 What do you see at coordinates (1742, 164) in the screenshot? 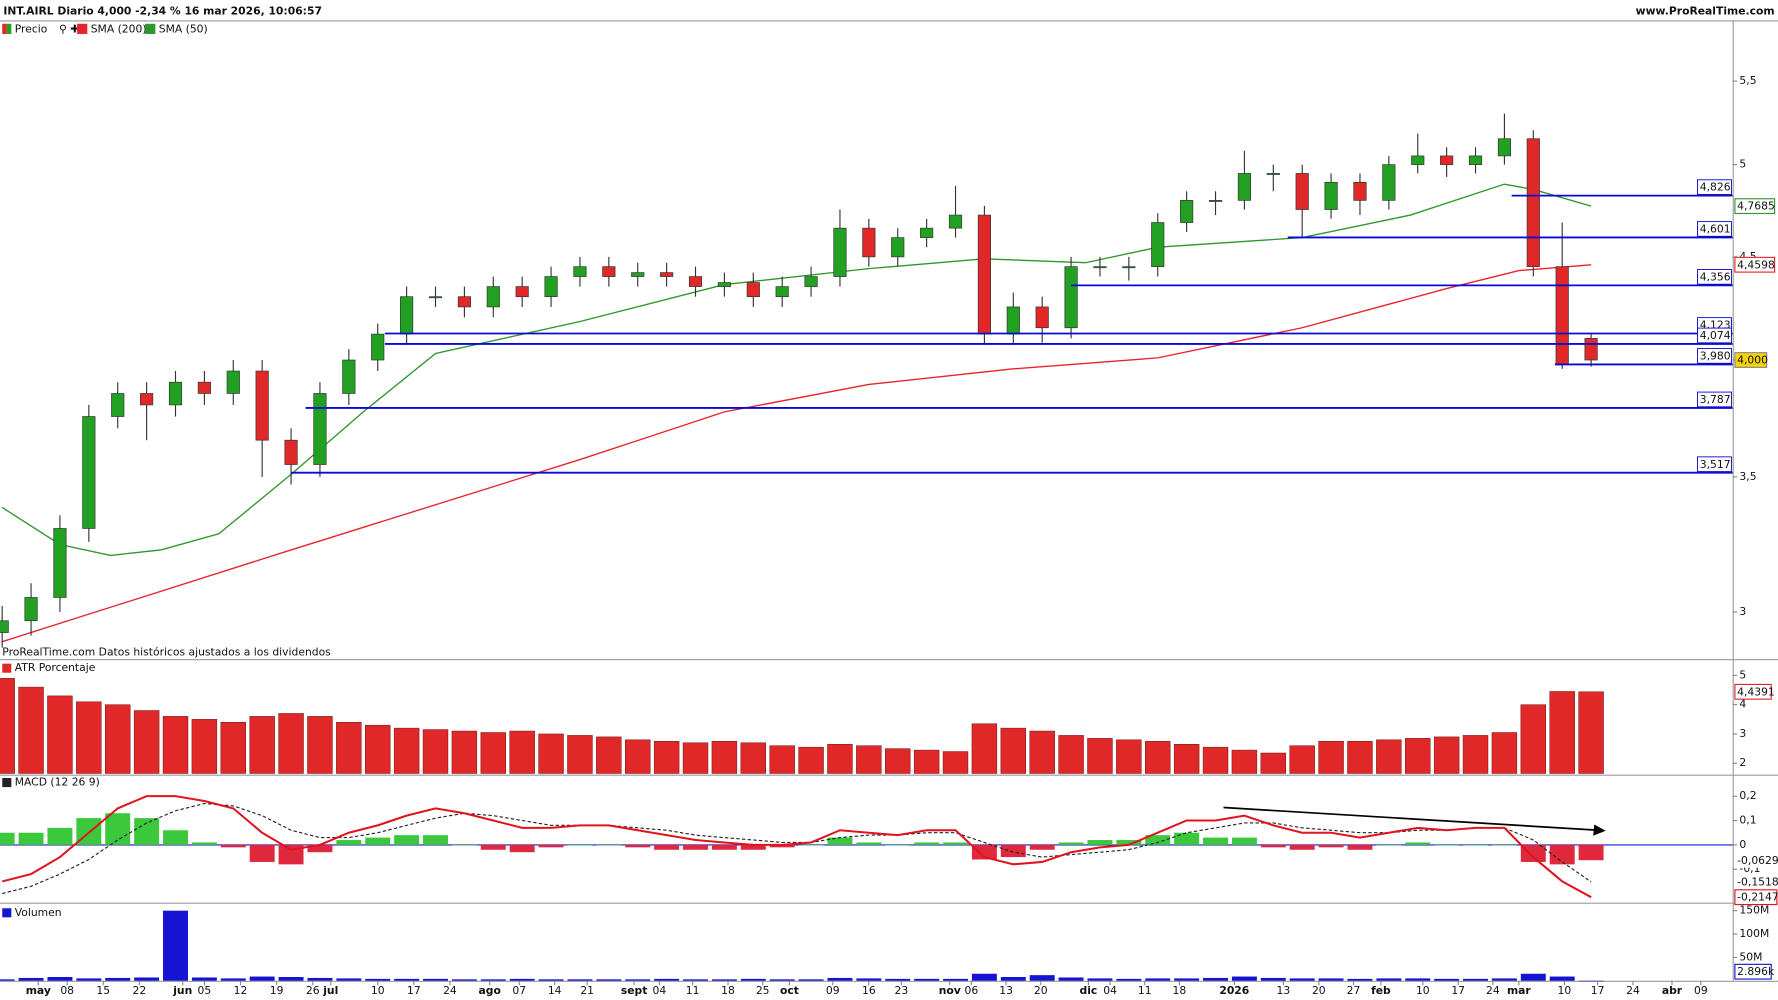
I see `y-tick-label: 5` at bounding box center [1742, 164].